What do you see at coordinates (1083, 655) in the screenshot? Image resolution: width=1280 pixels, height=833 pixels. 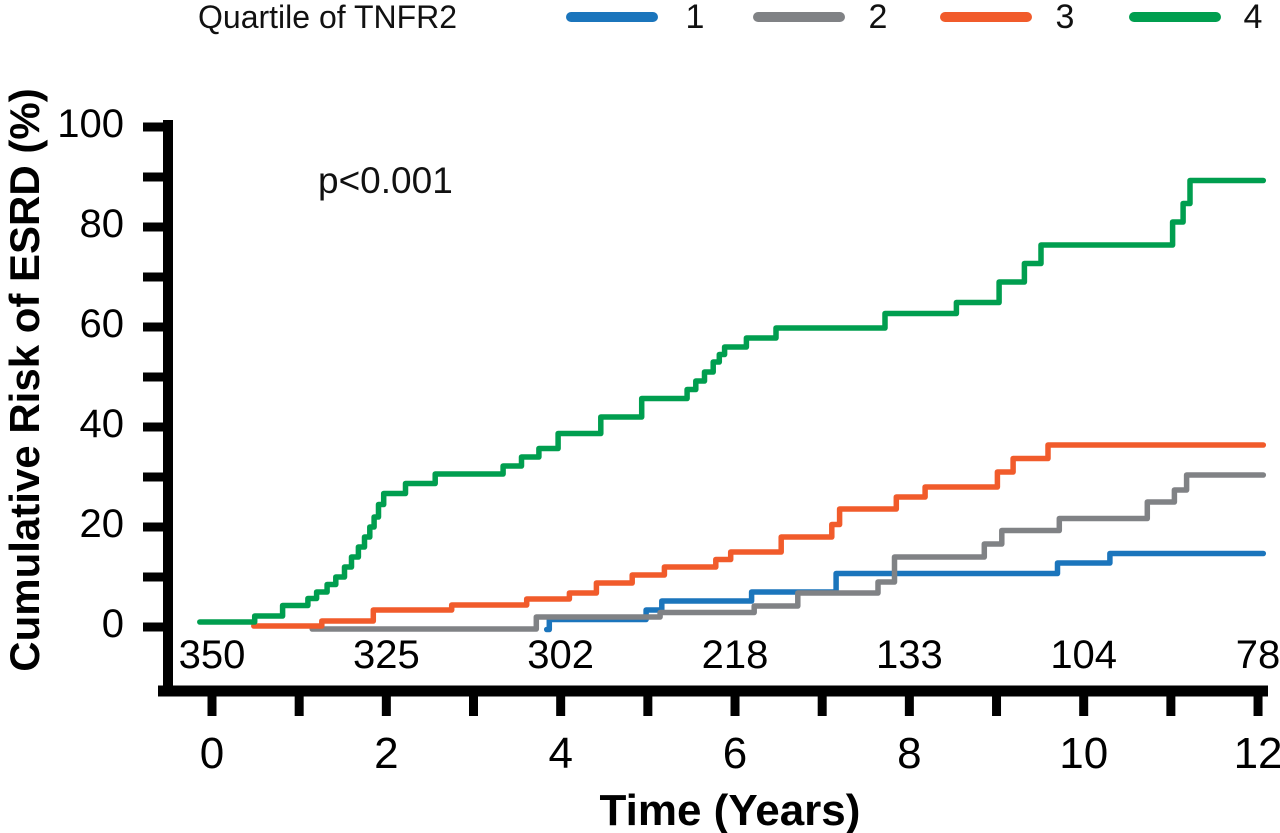 I see `number-at-risk: 104` at bounding box center [1083, 655].